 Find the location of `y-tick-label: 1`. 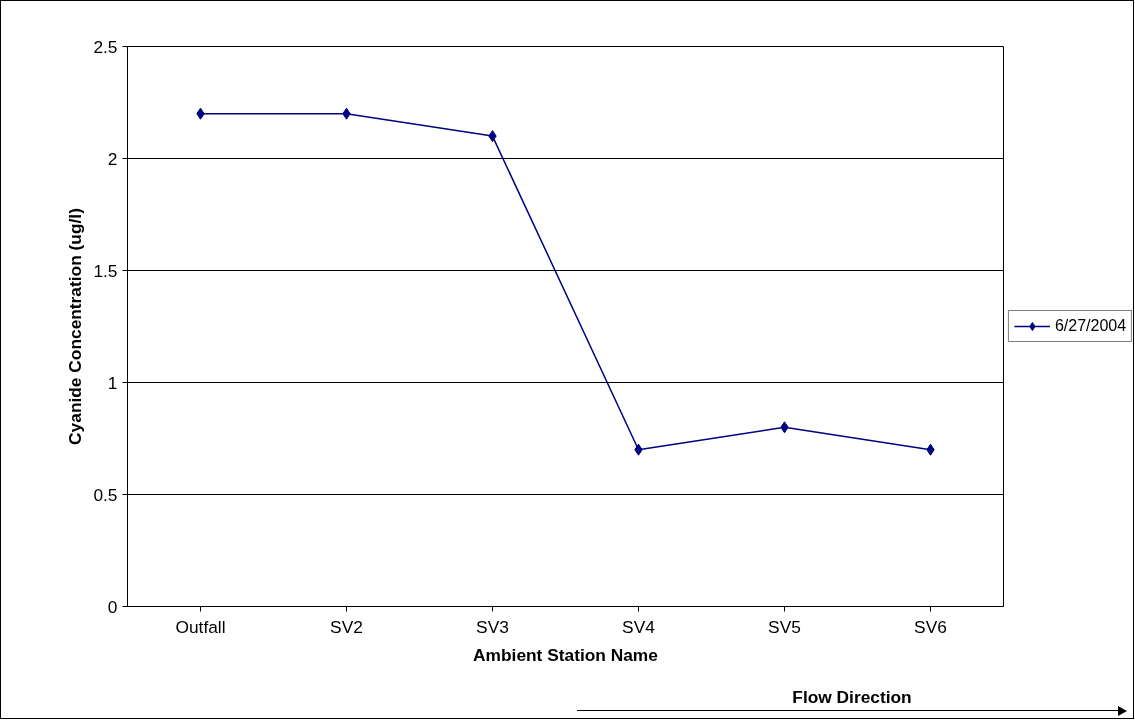

y-tick-label: 1 is located at coordinates (112, 382).